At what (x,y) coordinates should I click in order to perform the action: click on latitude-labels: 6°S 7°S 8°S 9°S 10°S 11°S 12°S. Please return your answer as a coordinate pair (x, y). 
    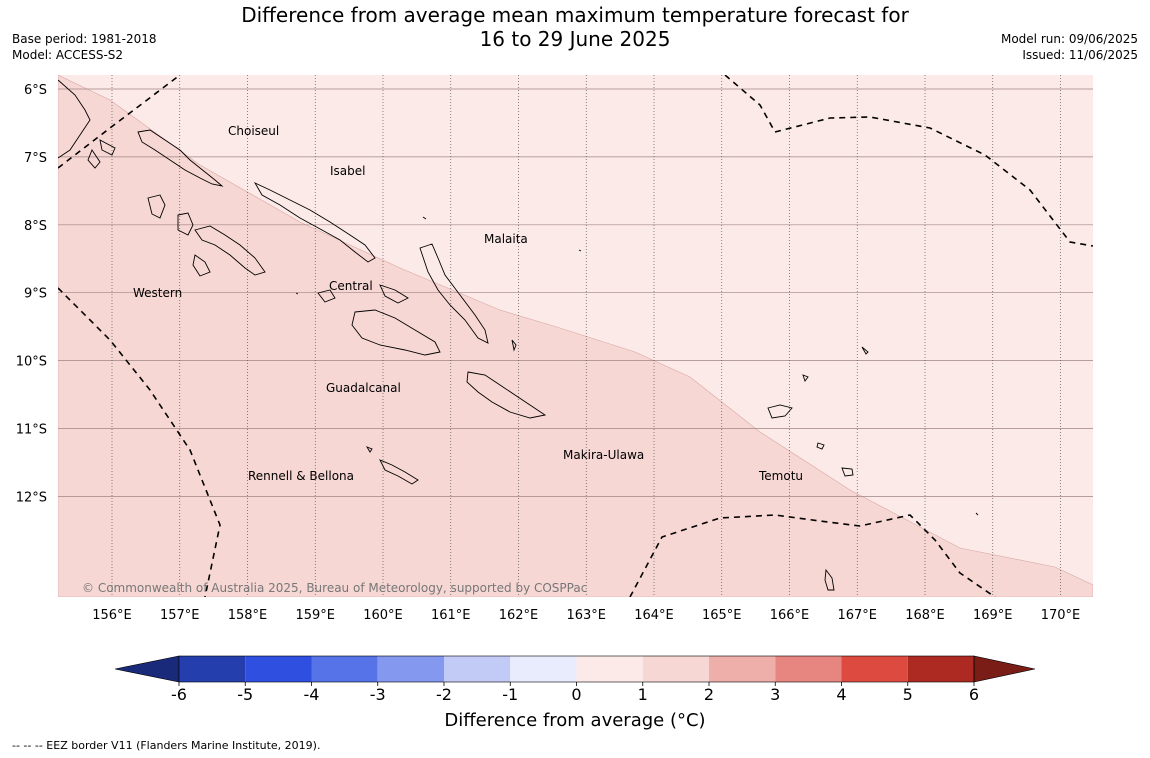
    Looking at the image, I should click on (31, 294).